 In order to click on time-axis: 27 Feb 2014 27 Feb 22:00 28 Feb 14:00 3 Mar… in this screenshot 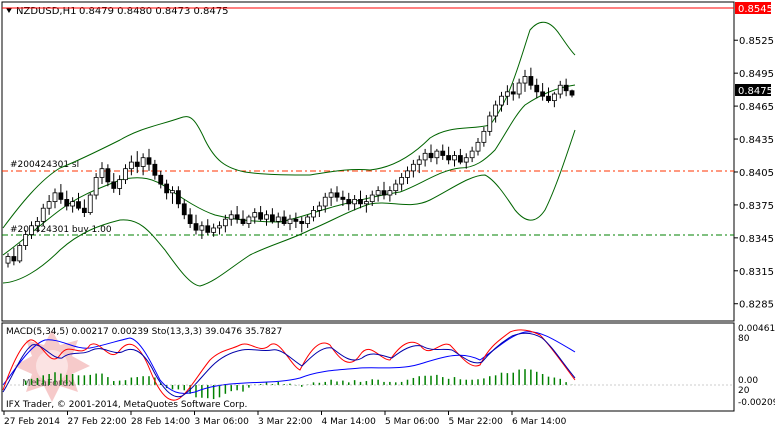, I will do `click(285, 419)`.